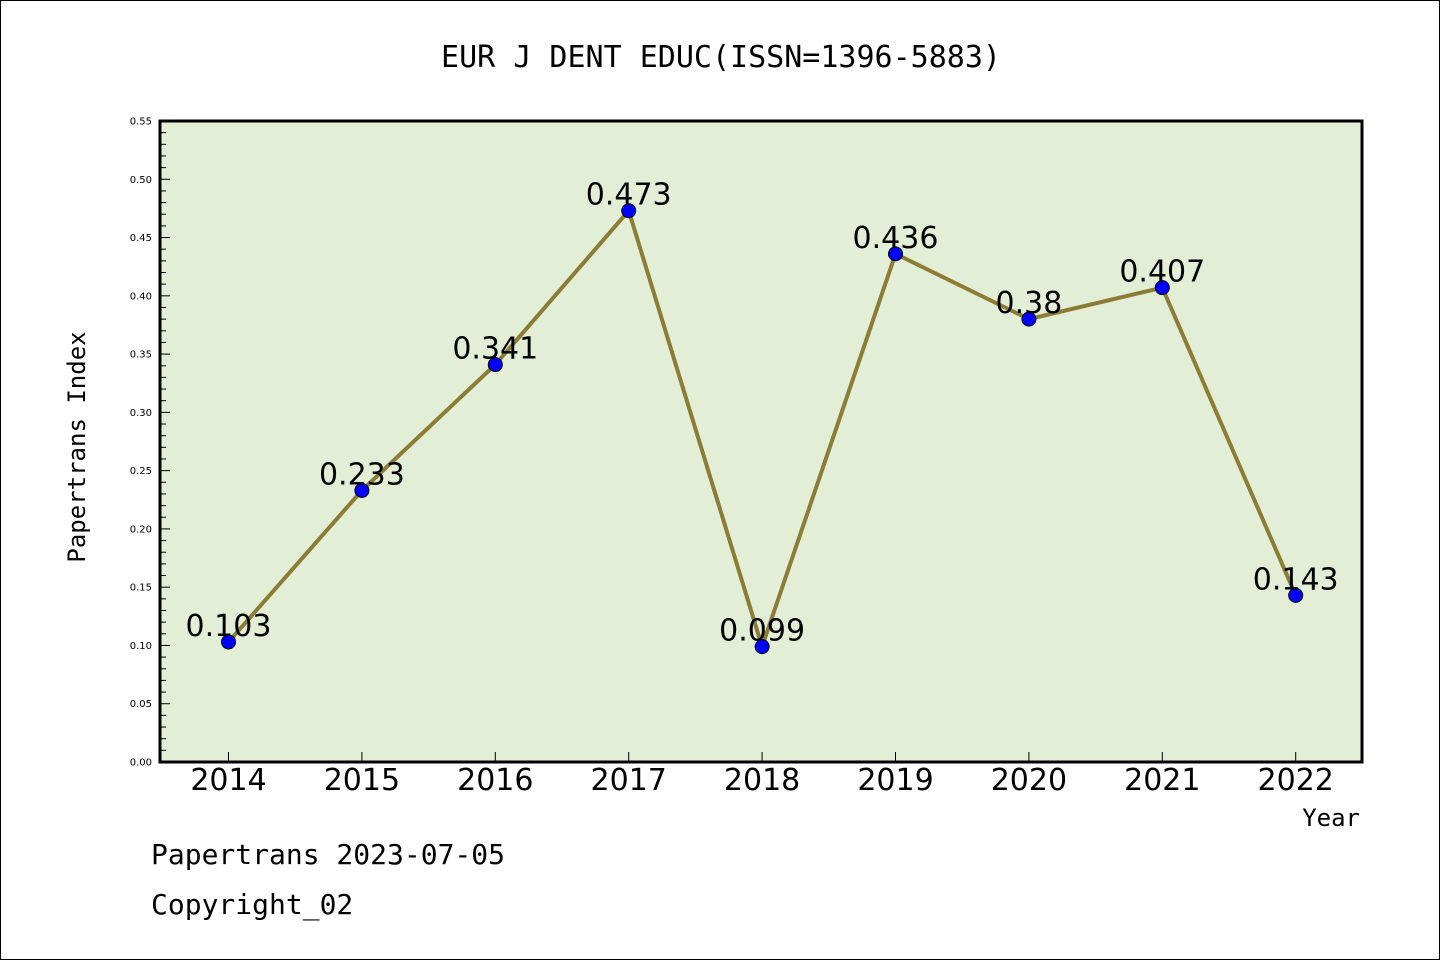 The height and width of the screenshot is (961, 1440). Describe the element at coordinates (1162, 272) in the screenshot. I see `data-label: 0.407` at that location.